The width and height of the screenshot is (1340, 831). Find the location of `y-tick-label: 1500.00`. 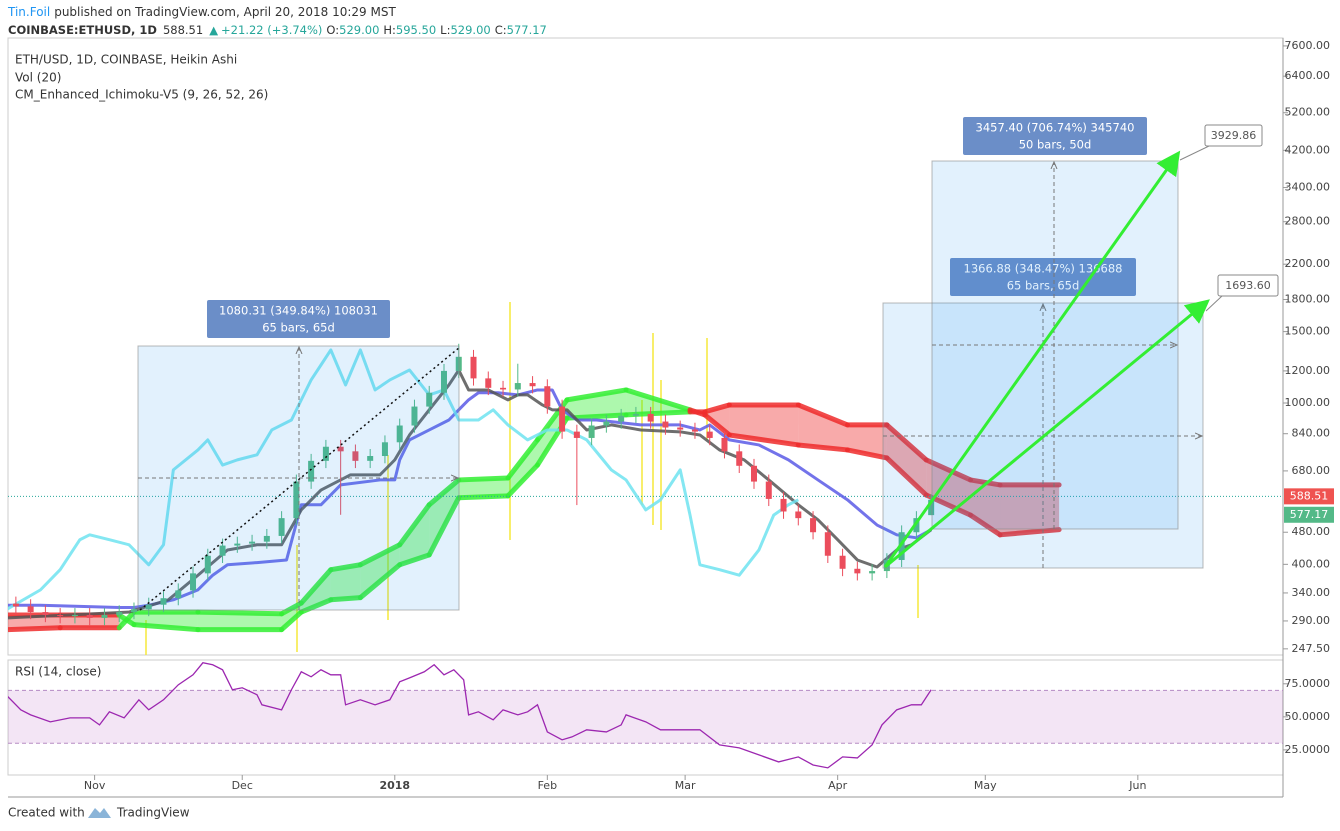

y-tick-label: 1500.00 is located at coordinates (1308, 331).